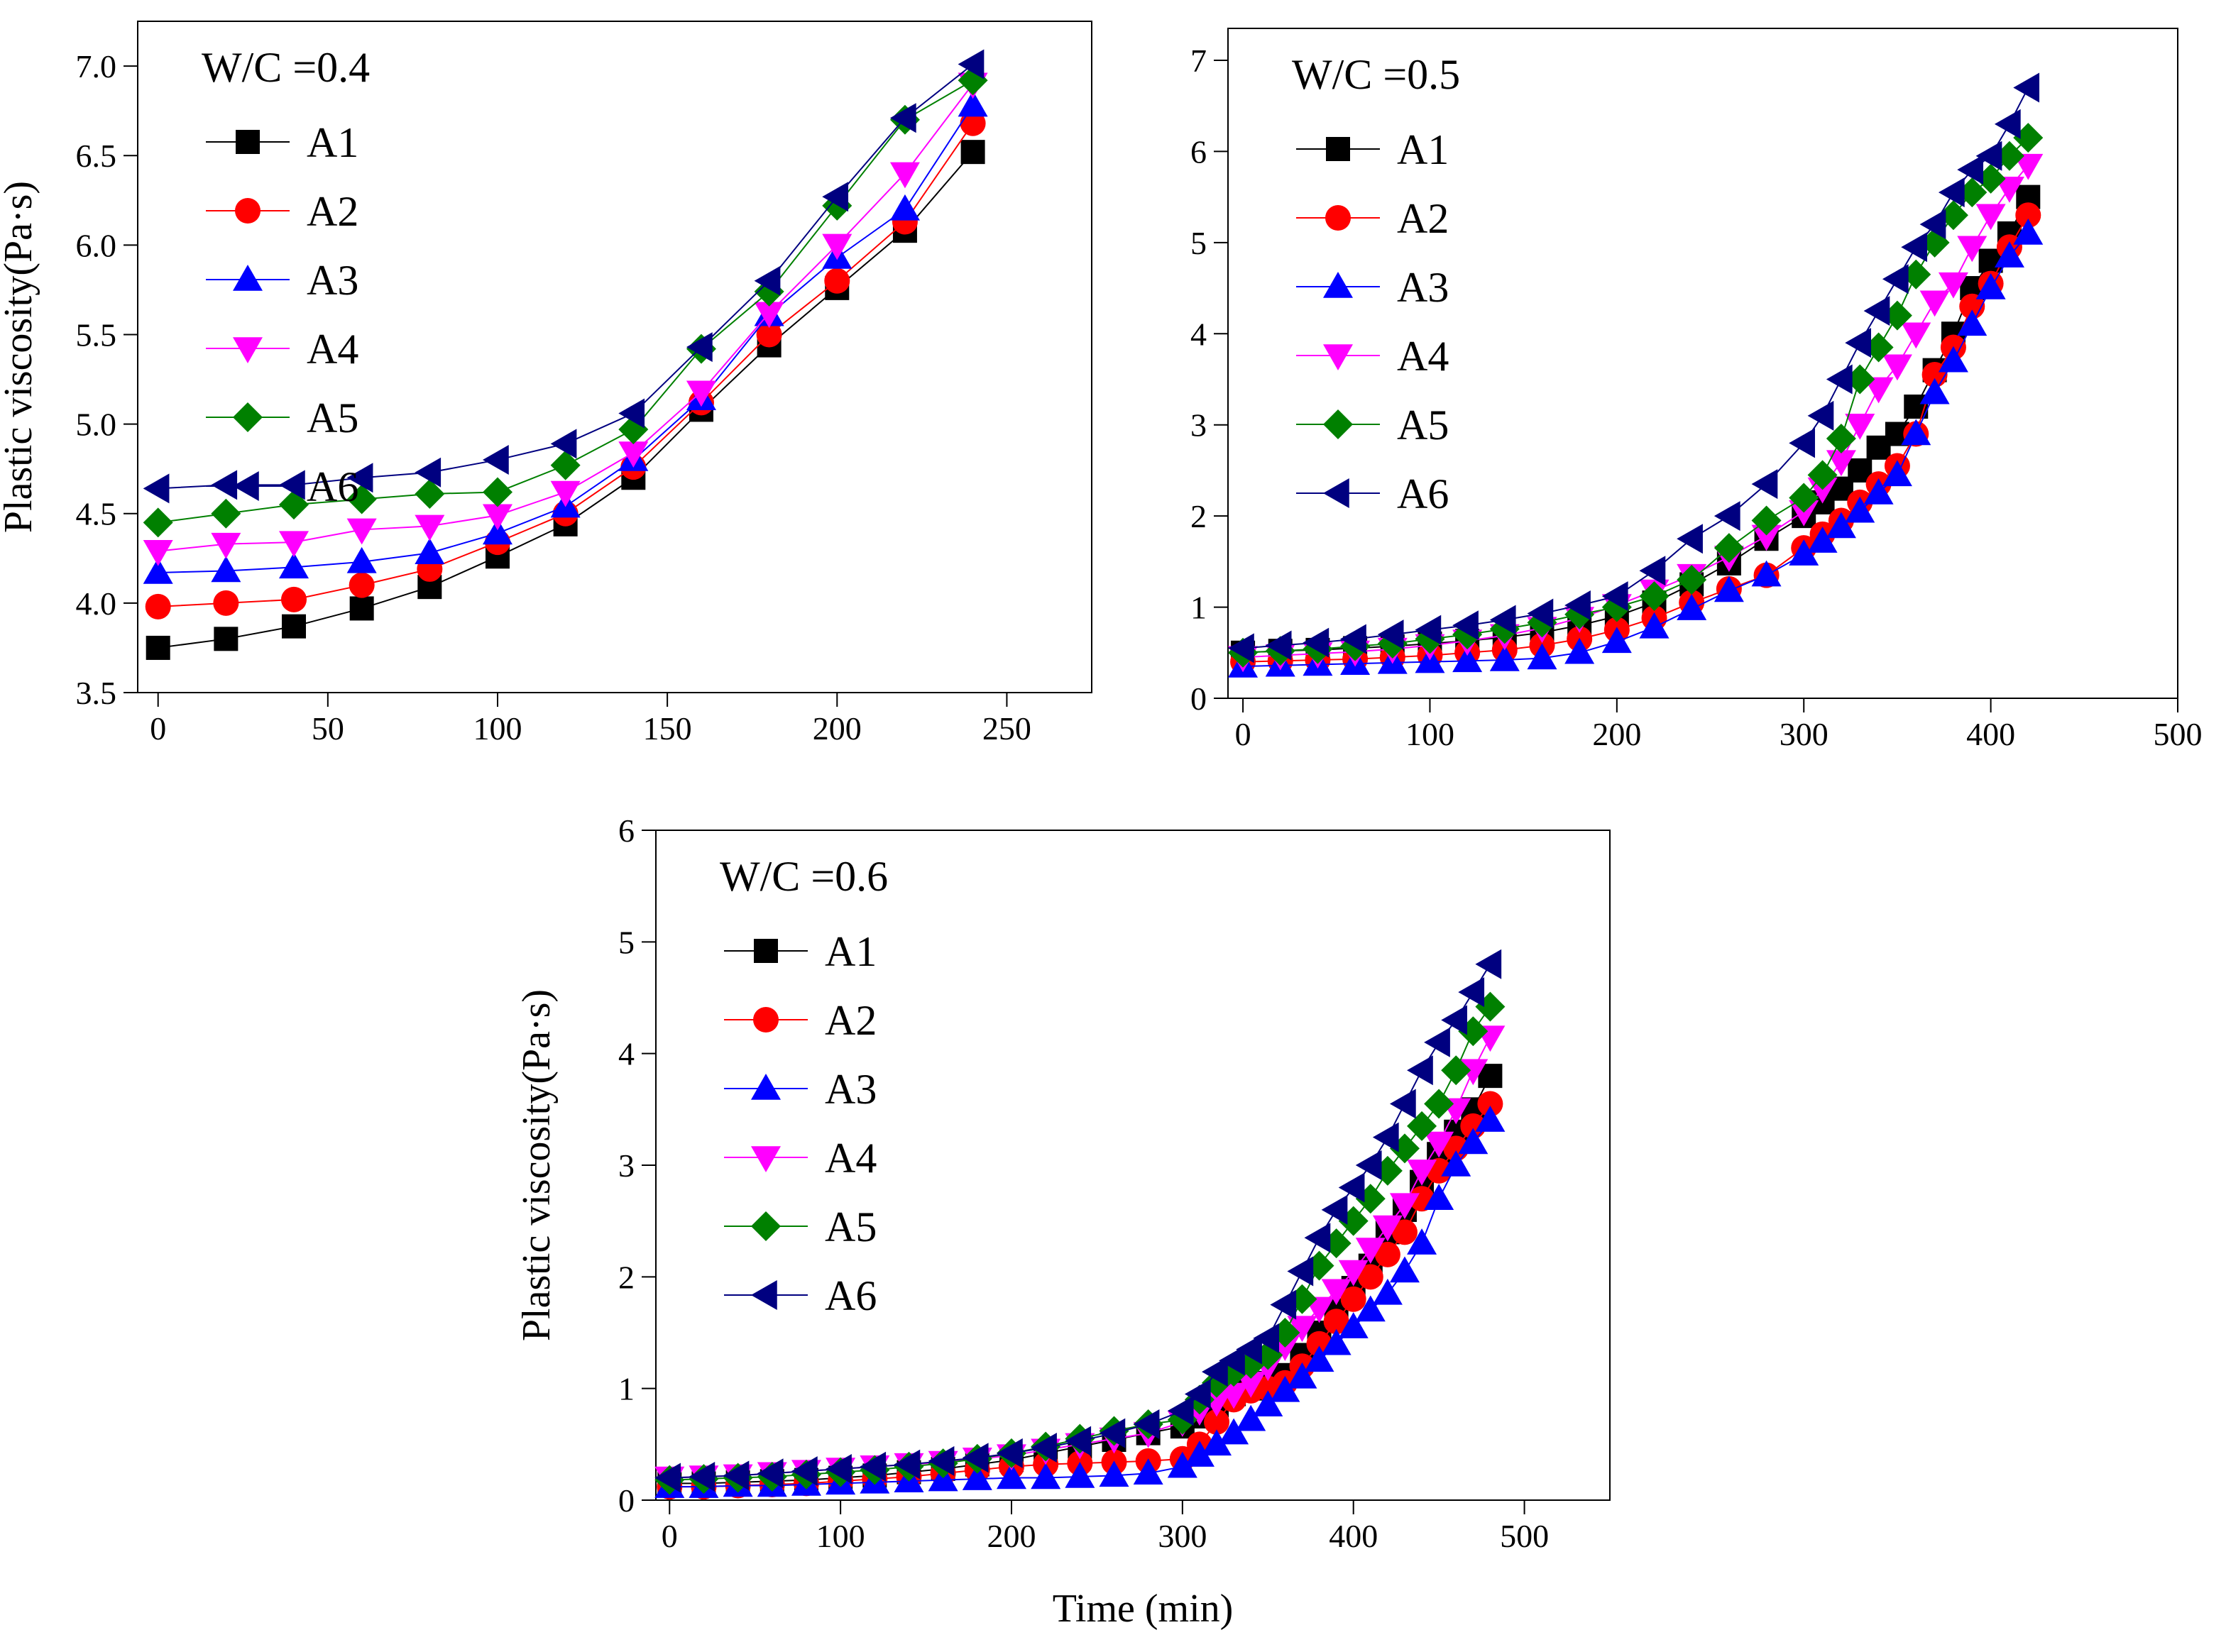 The height and width of the screenshot is (1652, 2226). What do you see at coordinates (1198, 425) in the screenshot?
I see `y-tick-label: 3` at bounding box center [1198, 425].